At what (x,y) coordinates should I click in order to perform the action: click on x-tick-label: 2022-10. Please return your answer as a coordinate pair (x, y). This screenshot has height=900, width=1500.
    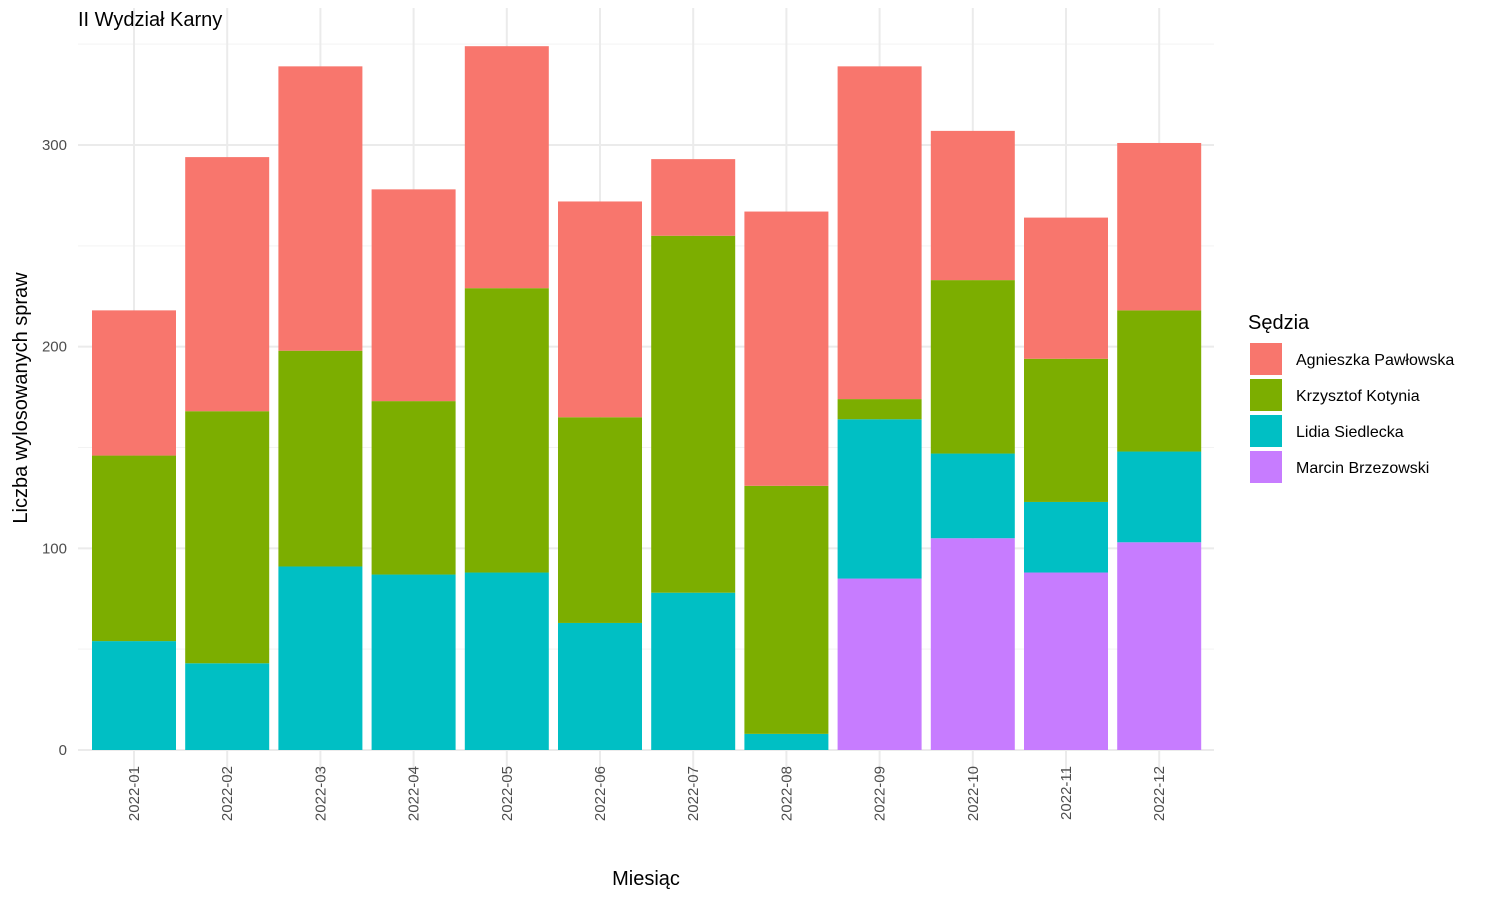
    Looking at the image, I should click on (973, 793).